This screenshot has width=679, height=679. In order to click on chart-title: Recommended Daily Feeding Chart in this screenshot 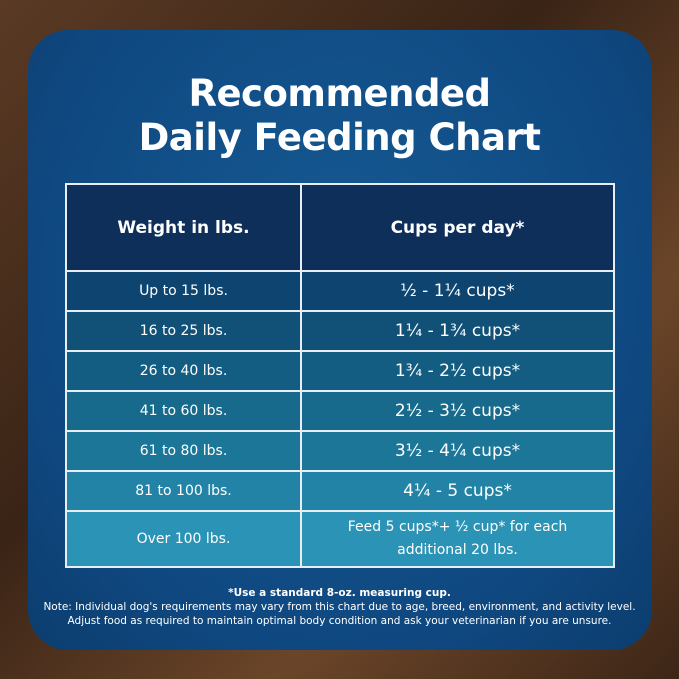, I will do `click(339, 116)`.